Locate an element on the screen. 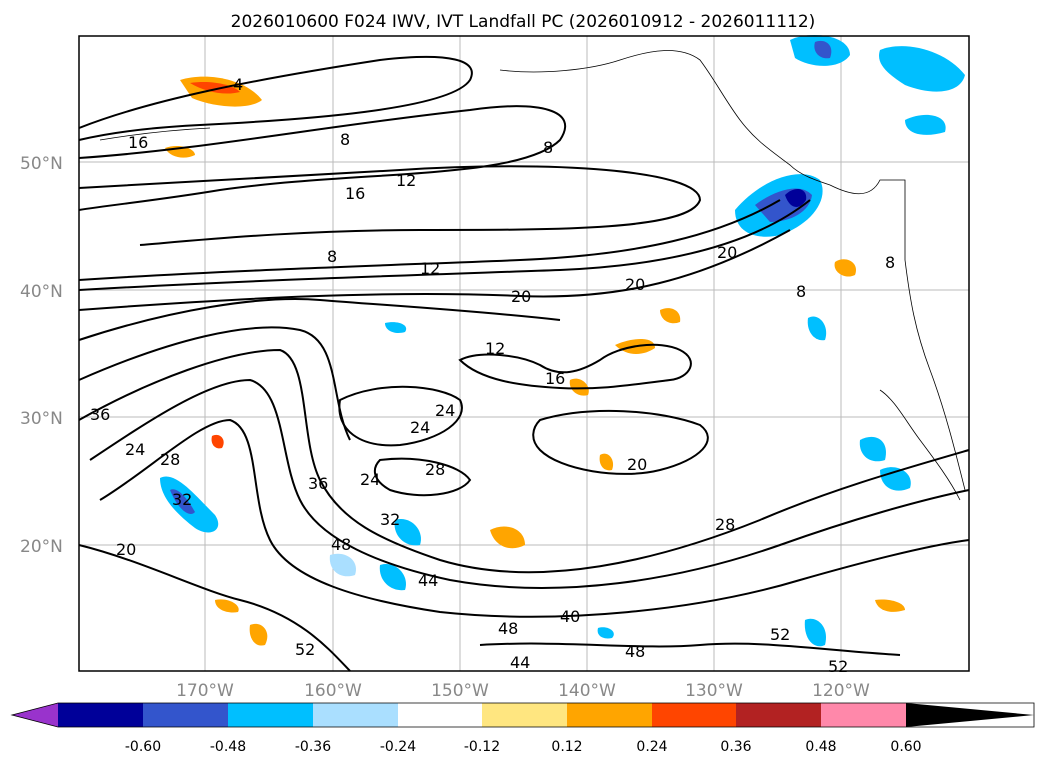 The width and height of the screenshot is (1047, 765). lat-label: 40°N is located at coordinates (41, 292).